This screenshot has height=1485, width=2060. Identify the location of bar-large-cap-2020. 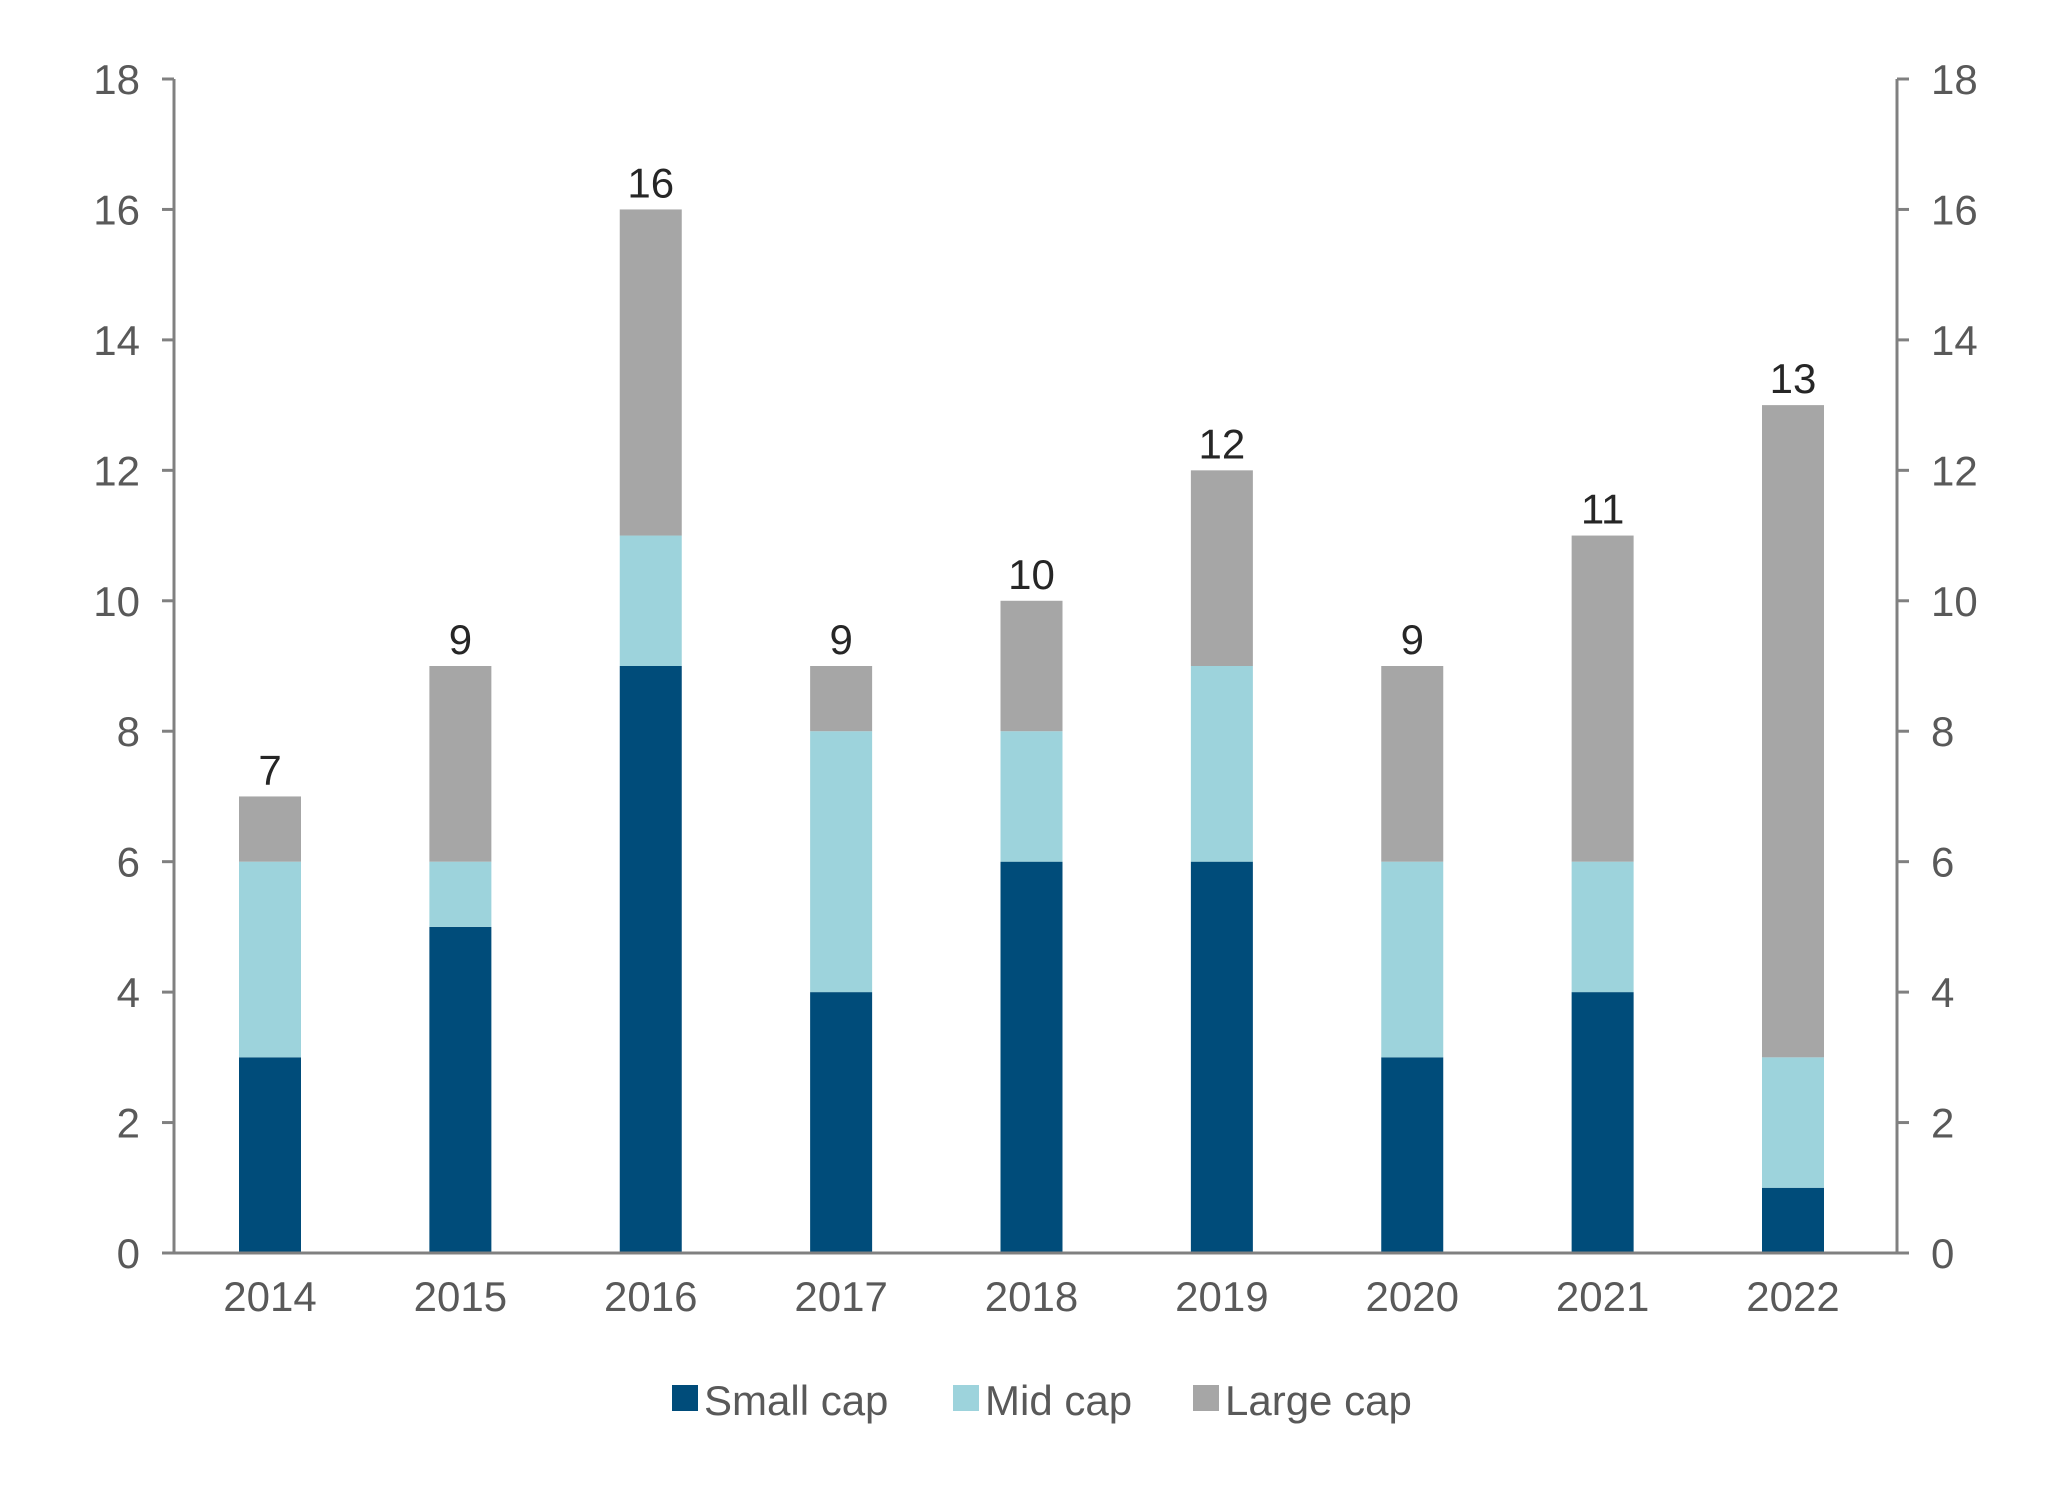
(1412, 764).